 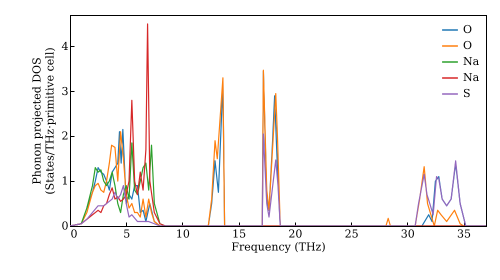 What do you see at coordinates (183, 234) in the screenshot?
I see `x-tick-label: 10` at bounding box center [183, 234].